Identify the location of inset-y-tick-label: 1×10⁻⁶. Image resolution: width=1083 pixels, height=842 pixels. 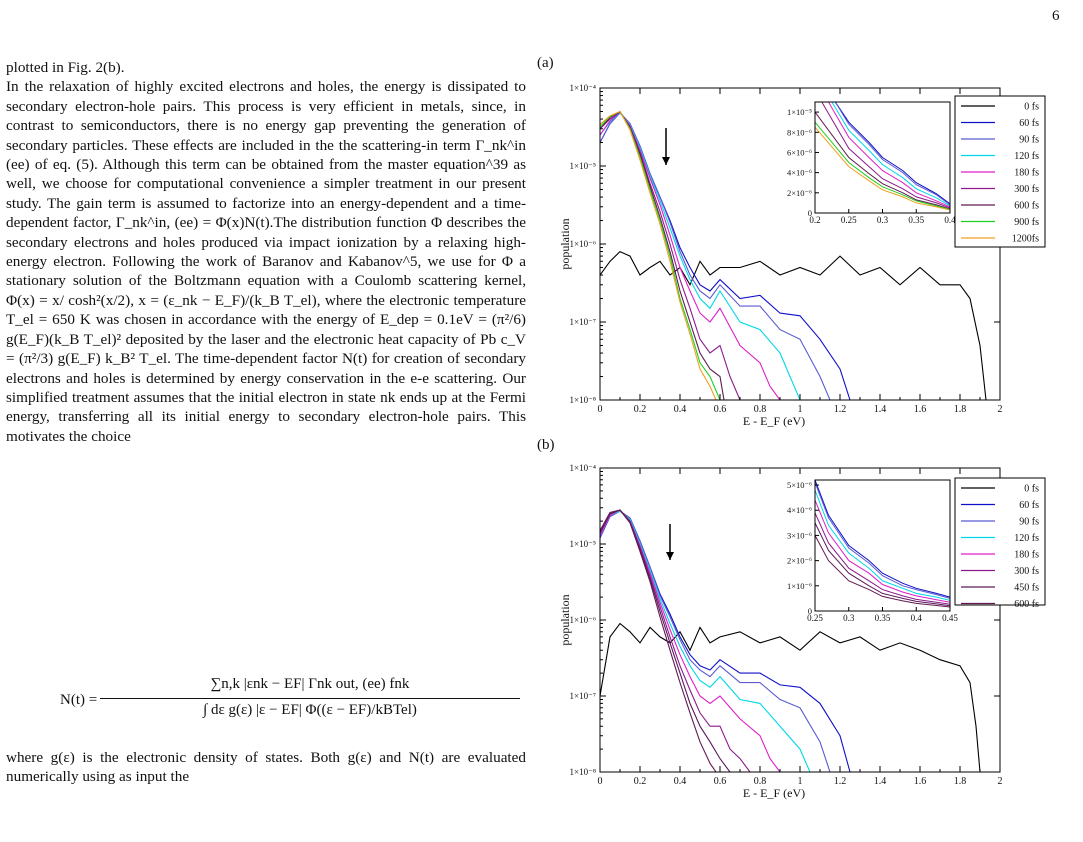
(799, 586).